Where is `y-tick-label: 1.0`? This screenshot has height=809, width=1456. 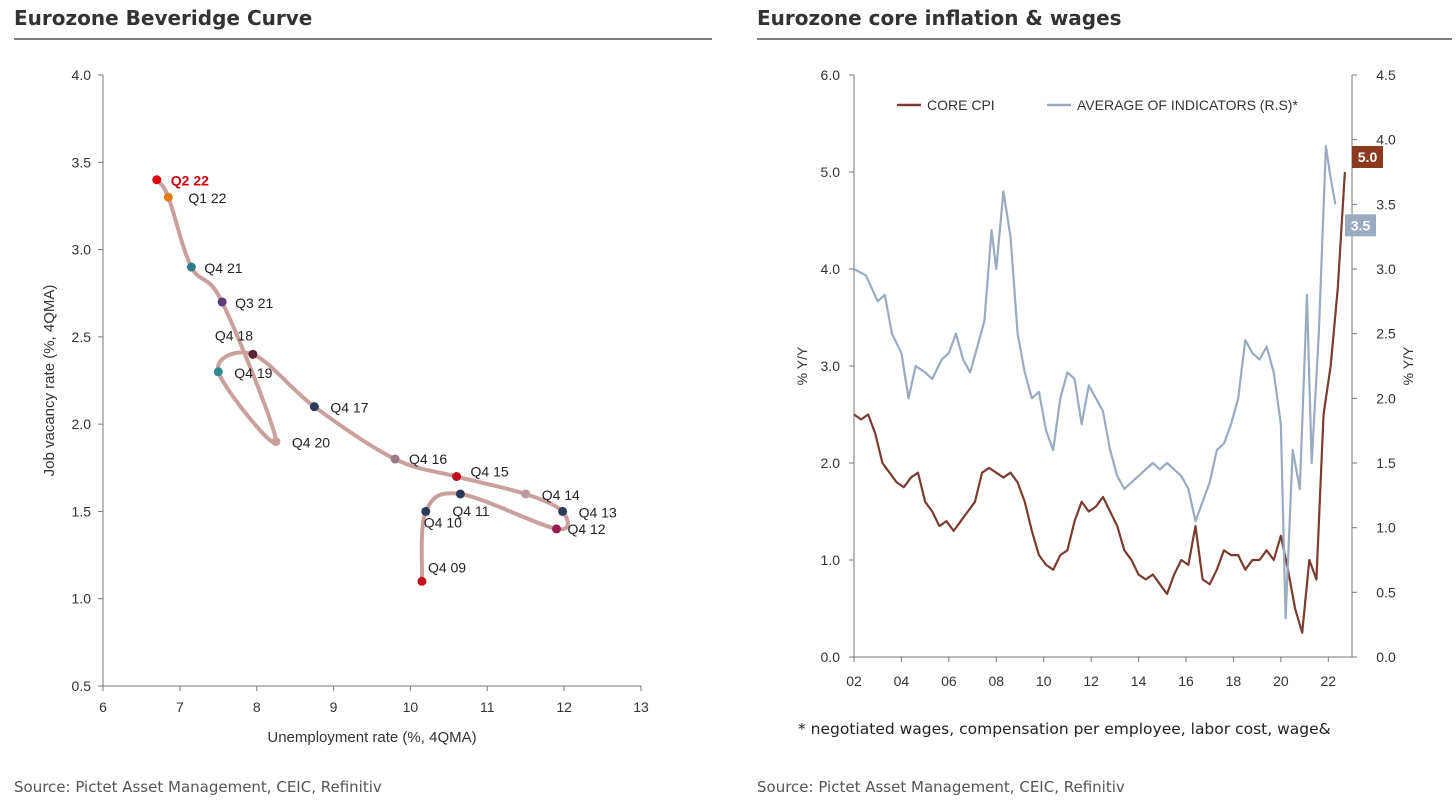
y-tick-label: 1.0 is located at coordinates (82, 599).